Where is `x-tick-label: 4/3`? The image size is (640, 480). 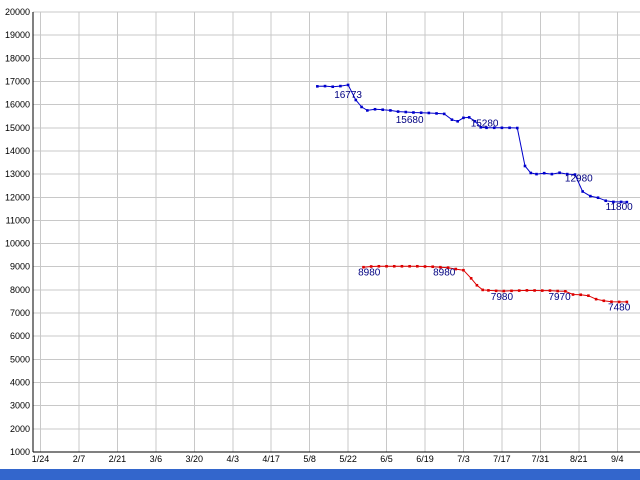 x-tick-label: 4/3 is located at coordinates (232, 459).